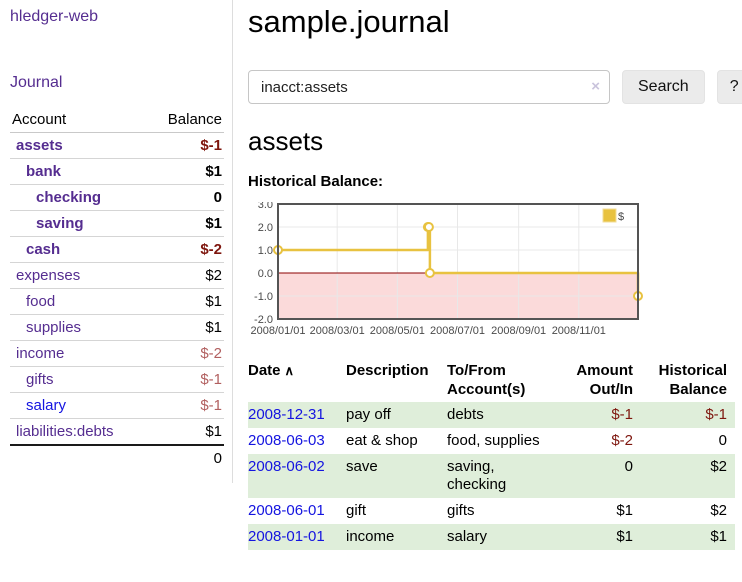 This screenshot has width=742, height=582. I want to click on account-balance: 0, so click(185, 197).